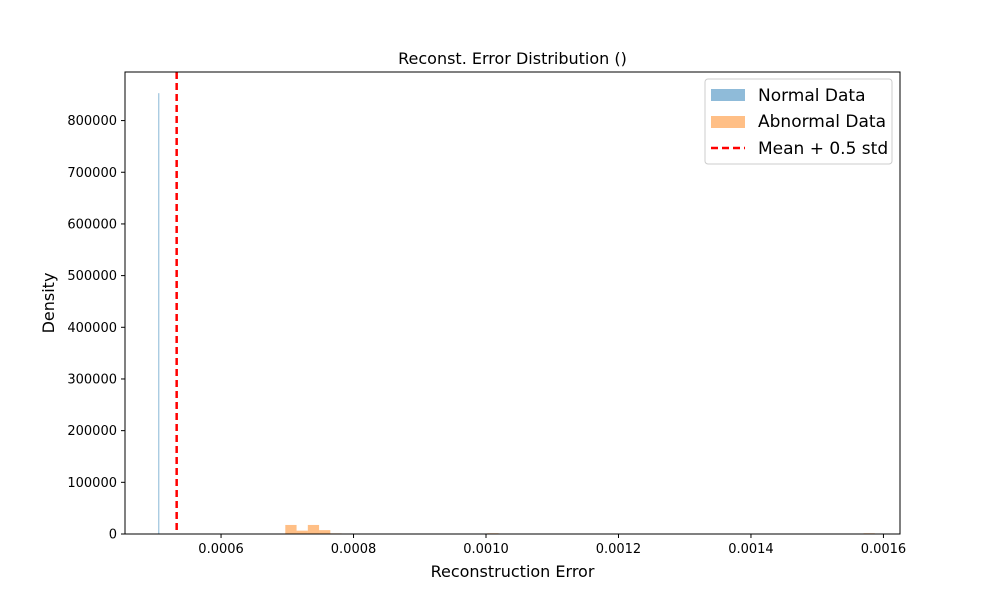 The height and width of the screenshot is (600, 1000). I want to click on y-tick-label-6: 600000, so click(92, 224).